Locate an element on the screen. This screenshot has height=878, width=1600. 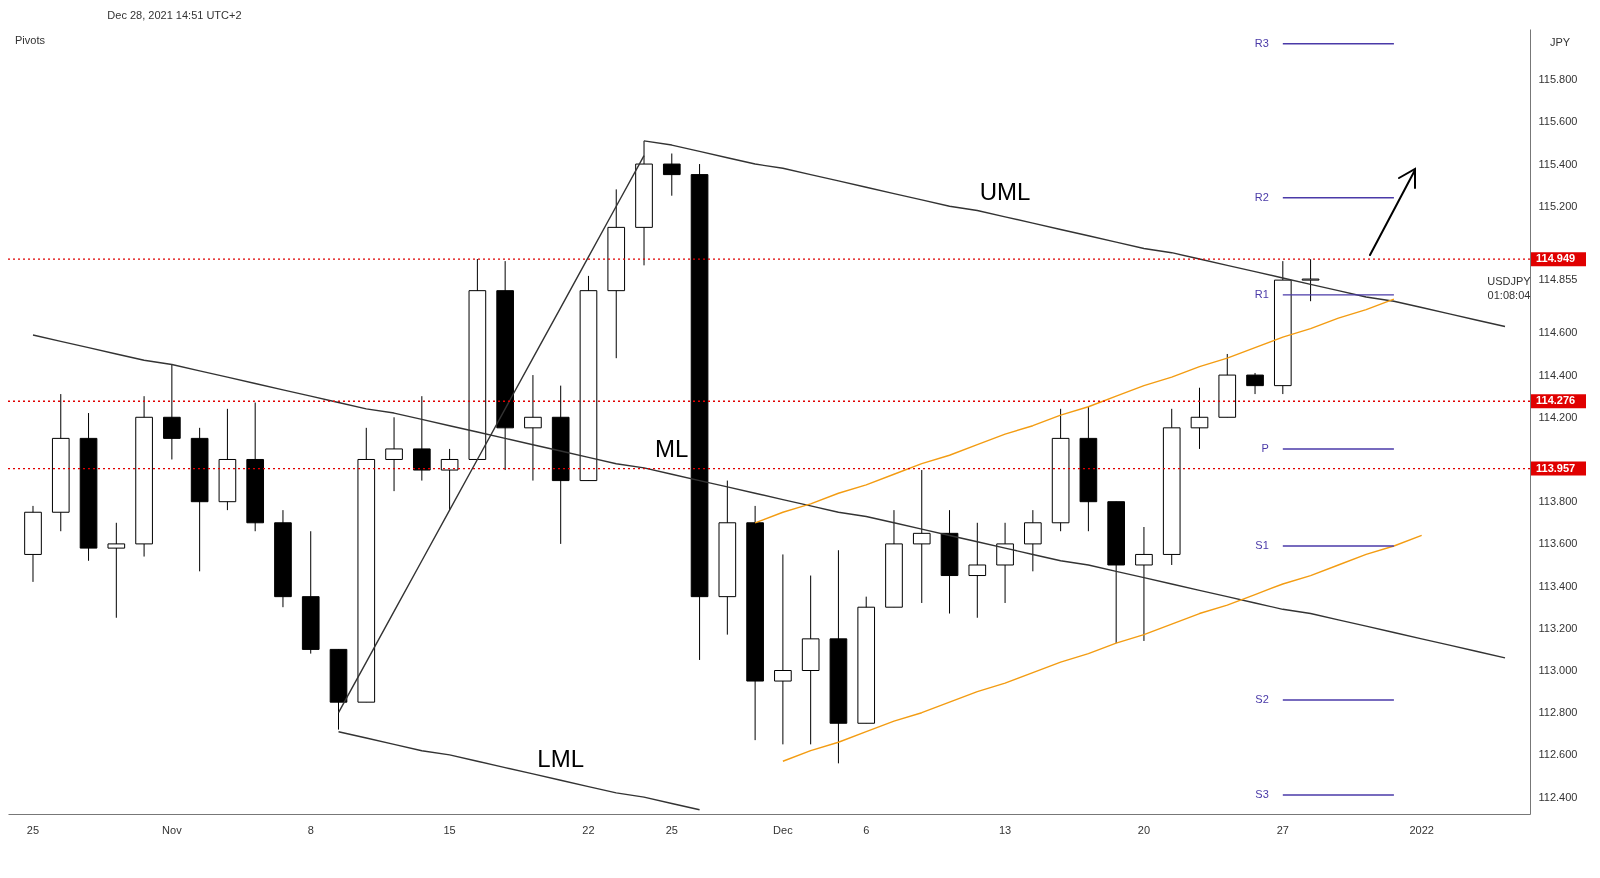
x-tick-label: 2022 is located at coordinates (1421, 829).